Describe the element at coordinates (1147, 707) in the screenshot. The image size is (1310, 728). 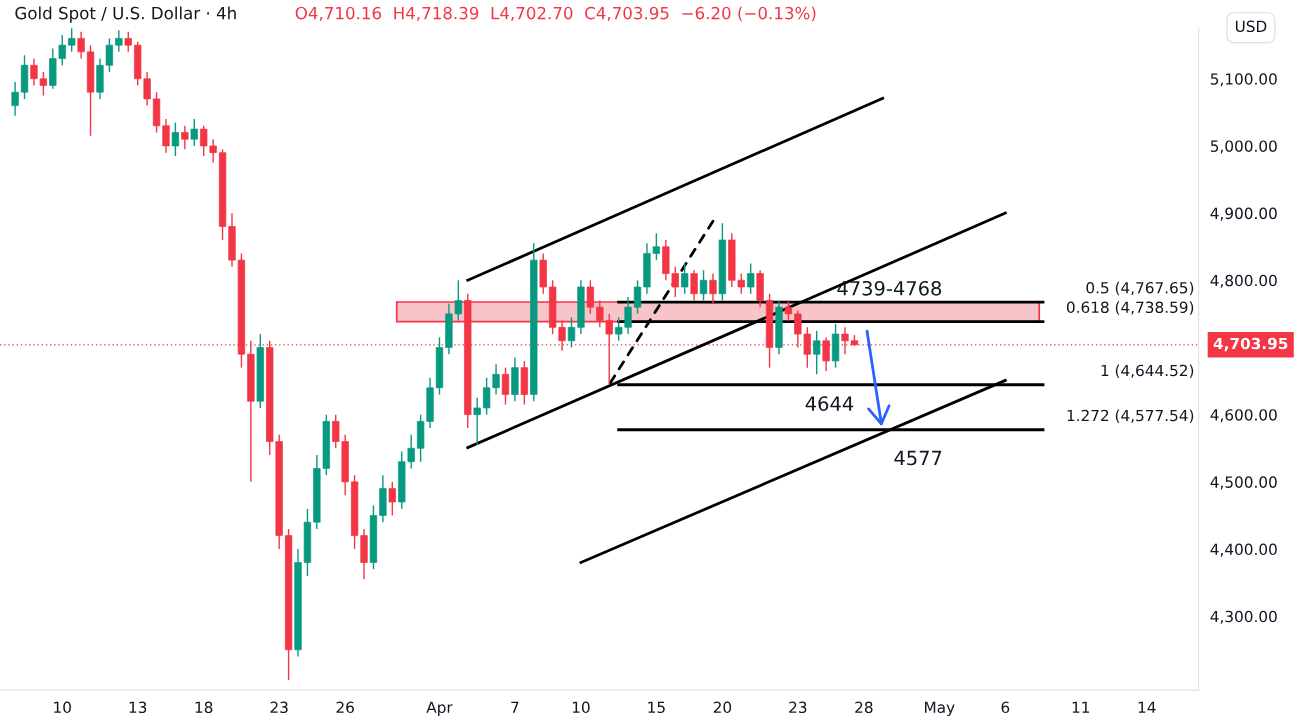
I see `x-tick-label: 14` at that location.